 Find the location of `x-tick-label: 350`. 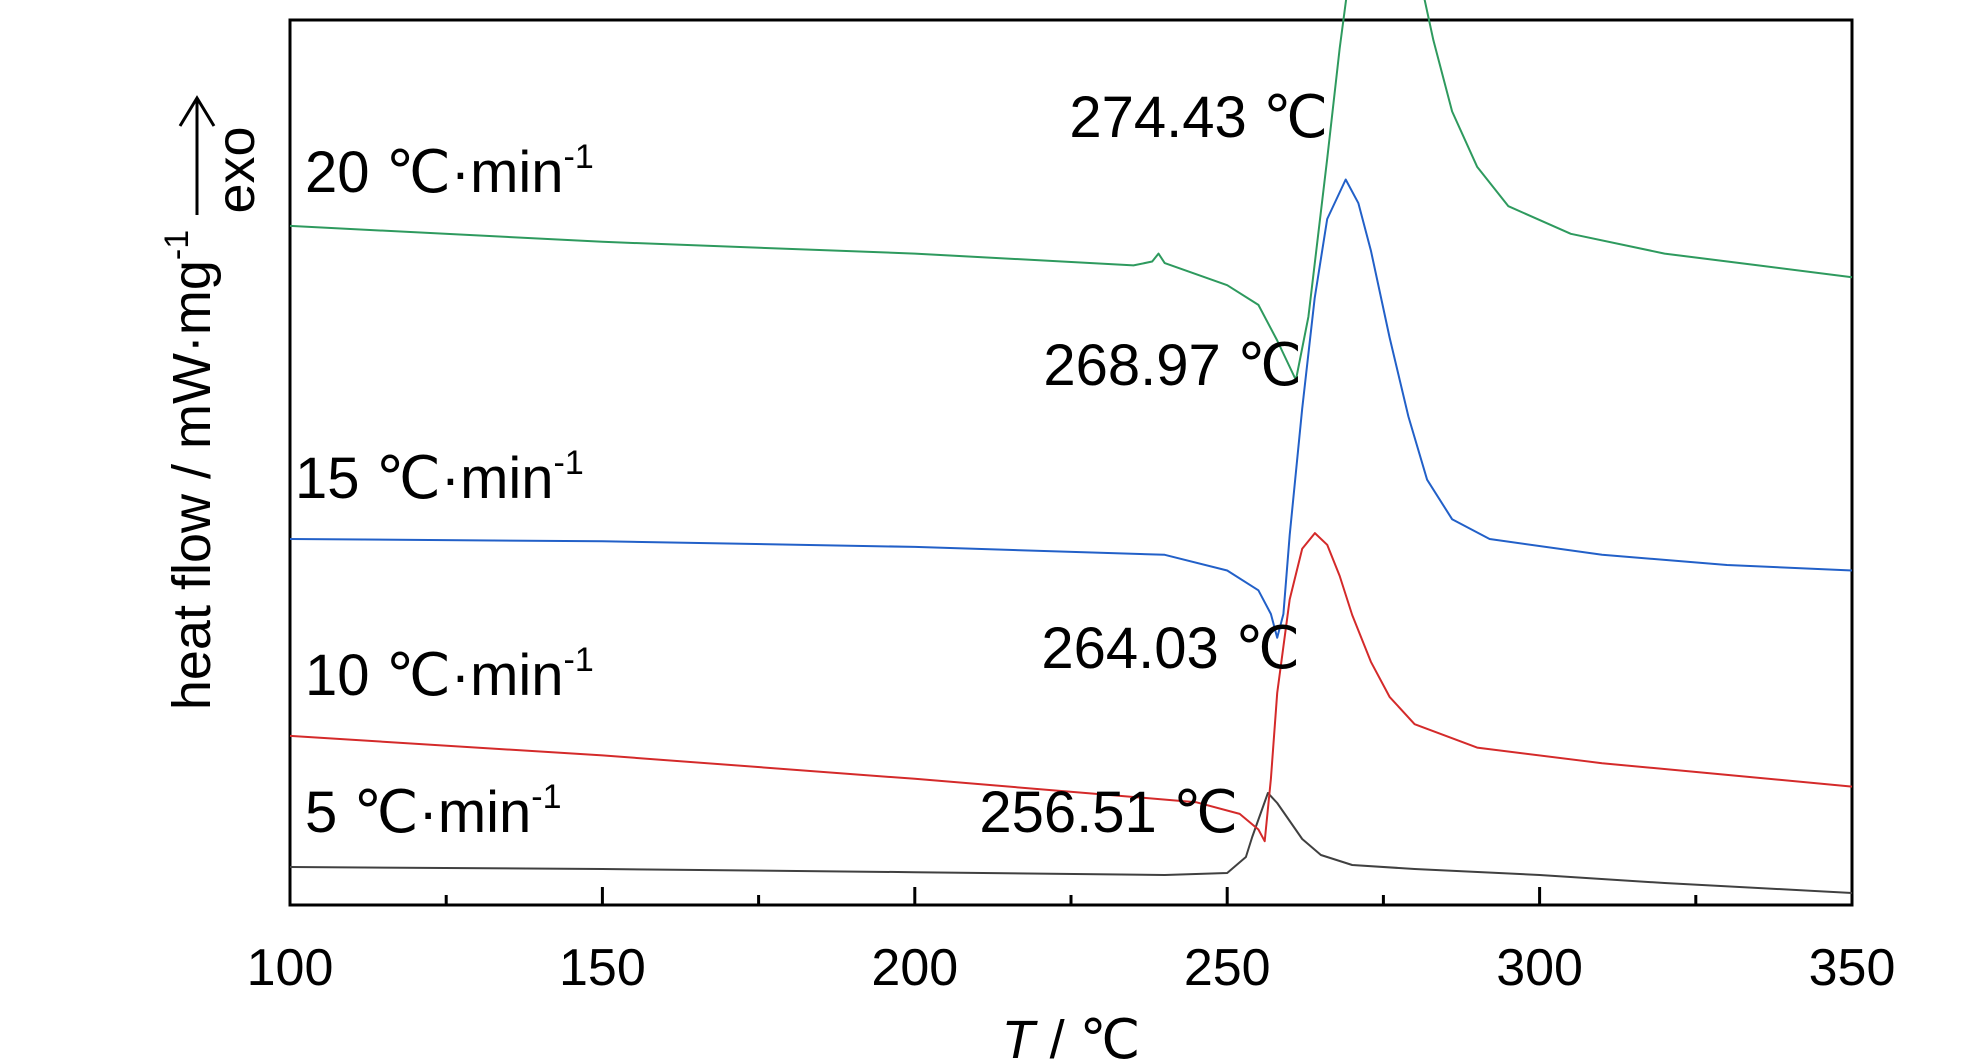

x-tick-label: 350 is located at coordinates (1852, 968).